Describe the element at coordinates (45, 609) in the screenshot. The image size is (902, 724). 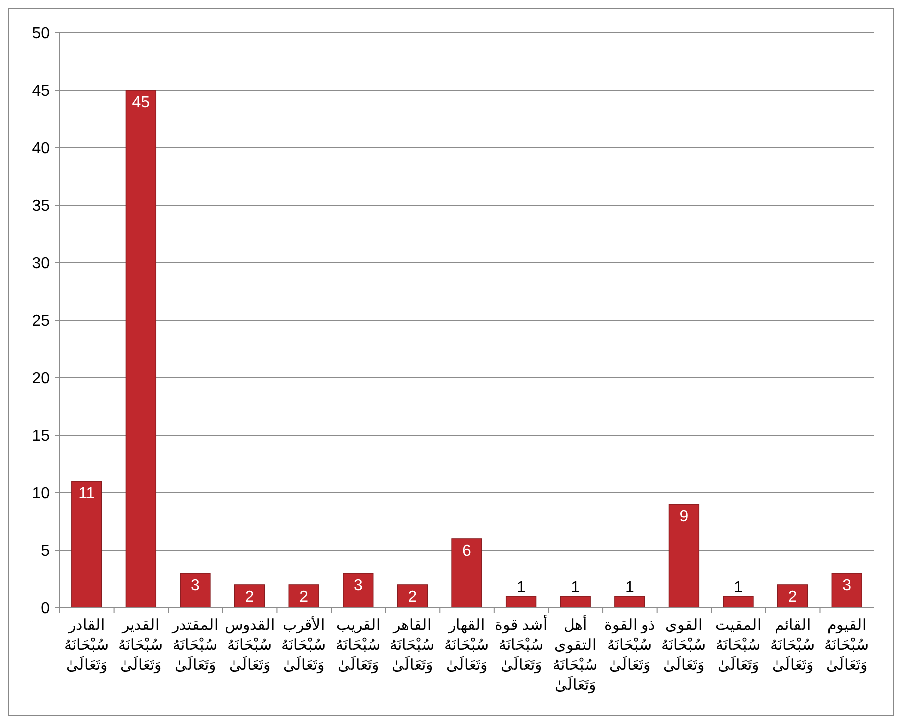
I see `y-tick-label: 0` at that location.